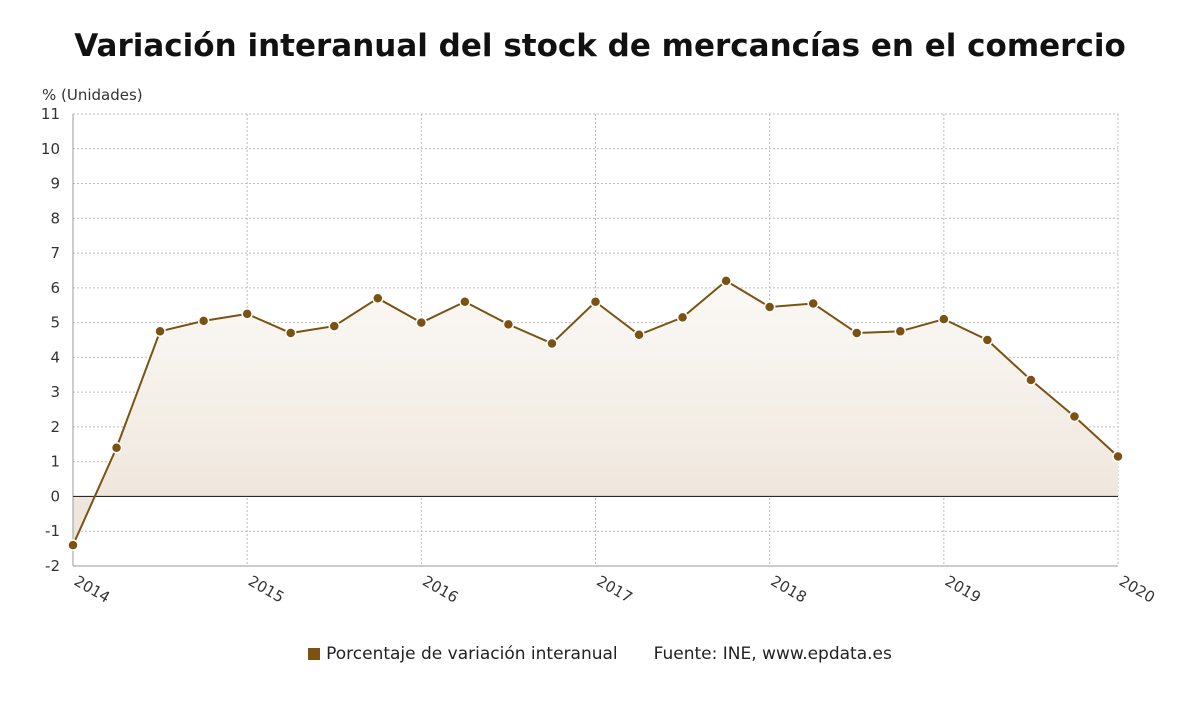  Describe the element at coordinates (55, 253) in the screenshot. I see `y-tick-label: 7` at that location.